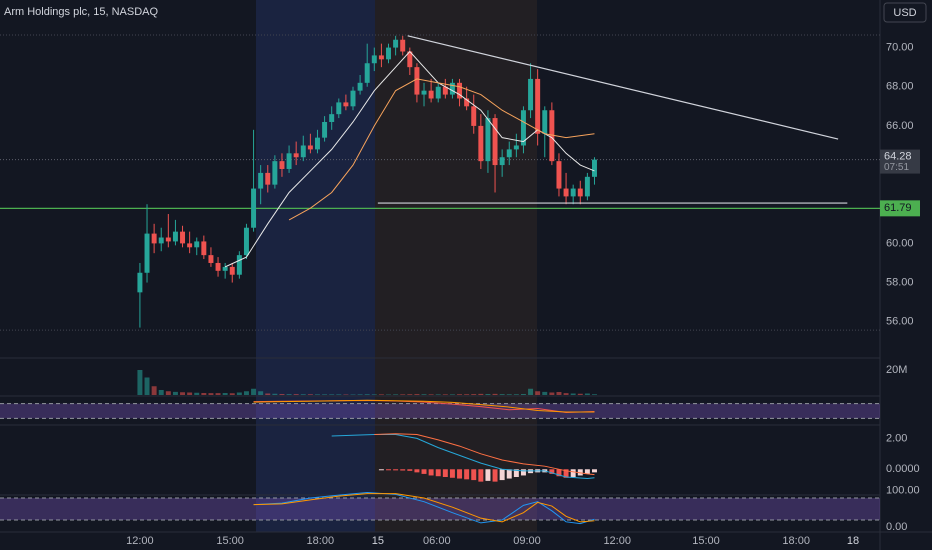 The image size is (932, 550). I want to click on x-tick-label: 12:00, so click(617, 541).